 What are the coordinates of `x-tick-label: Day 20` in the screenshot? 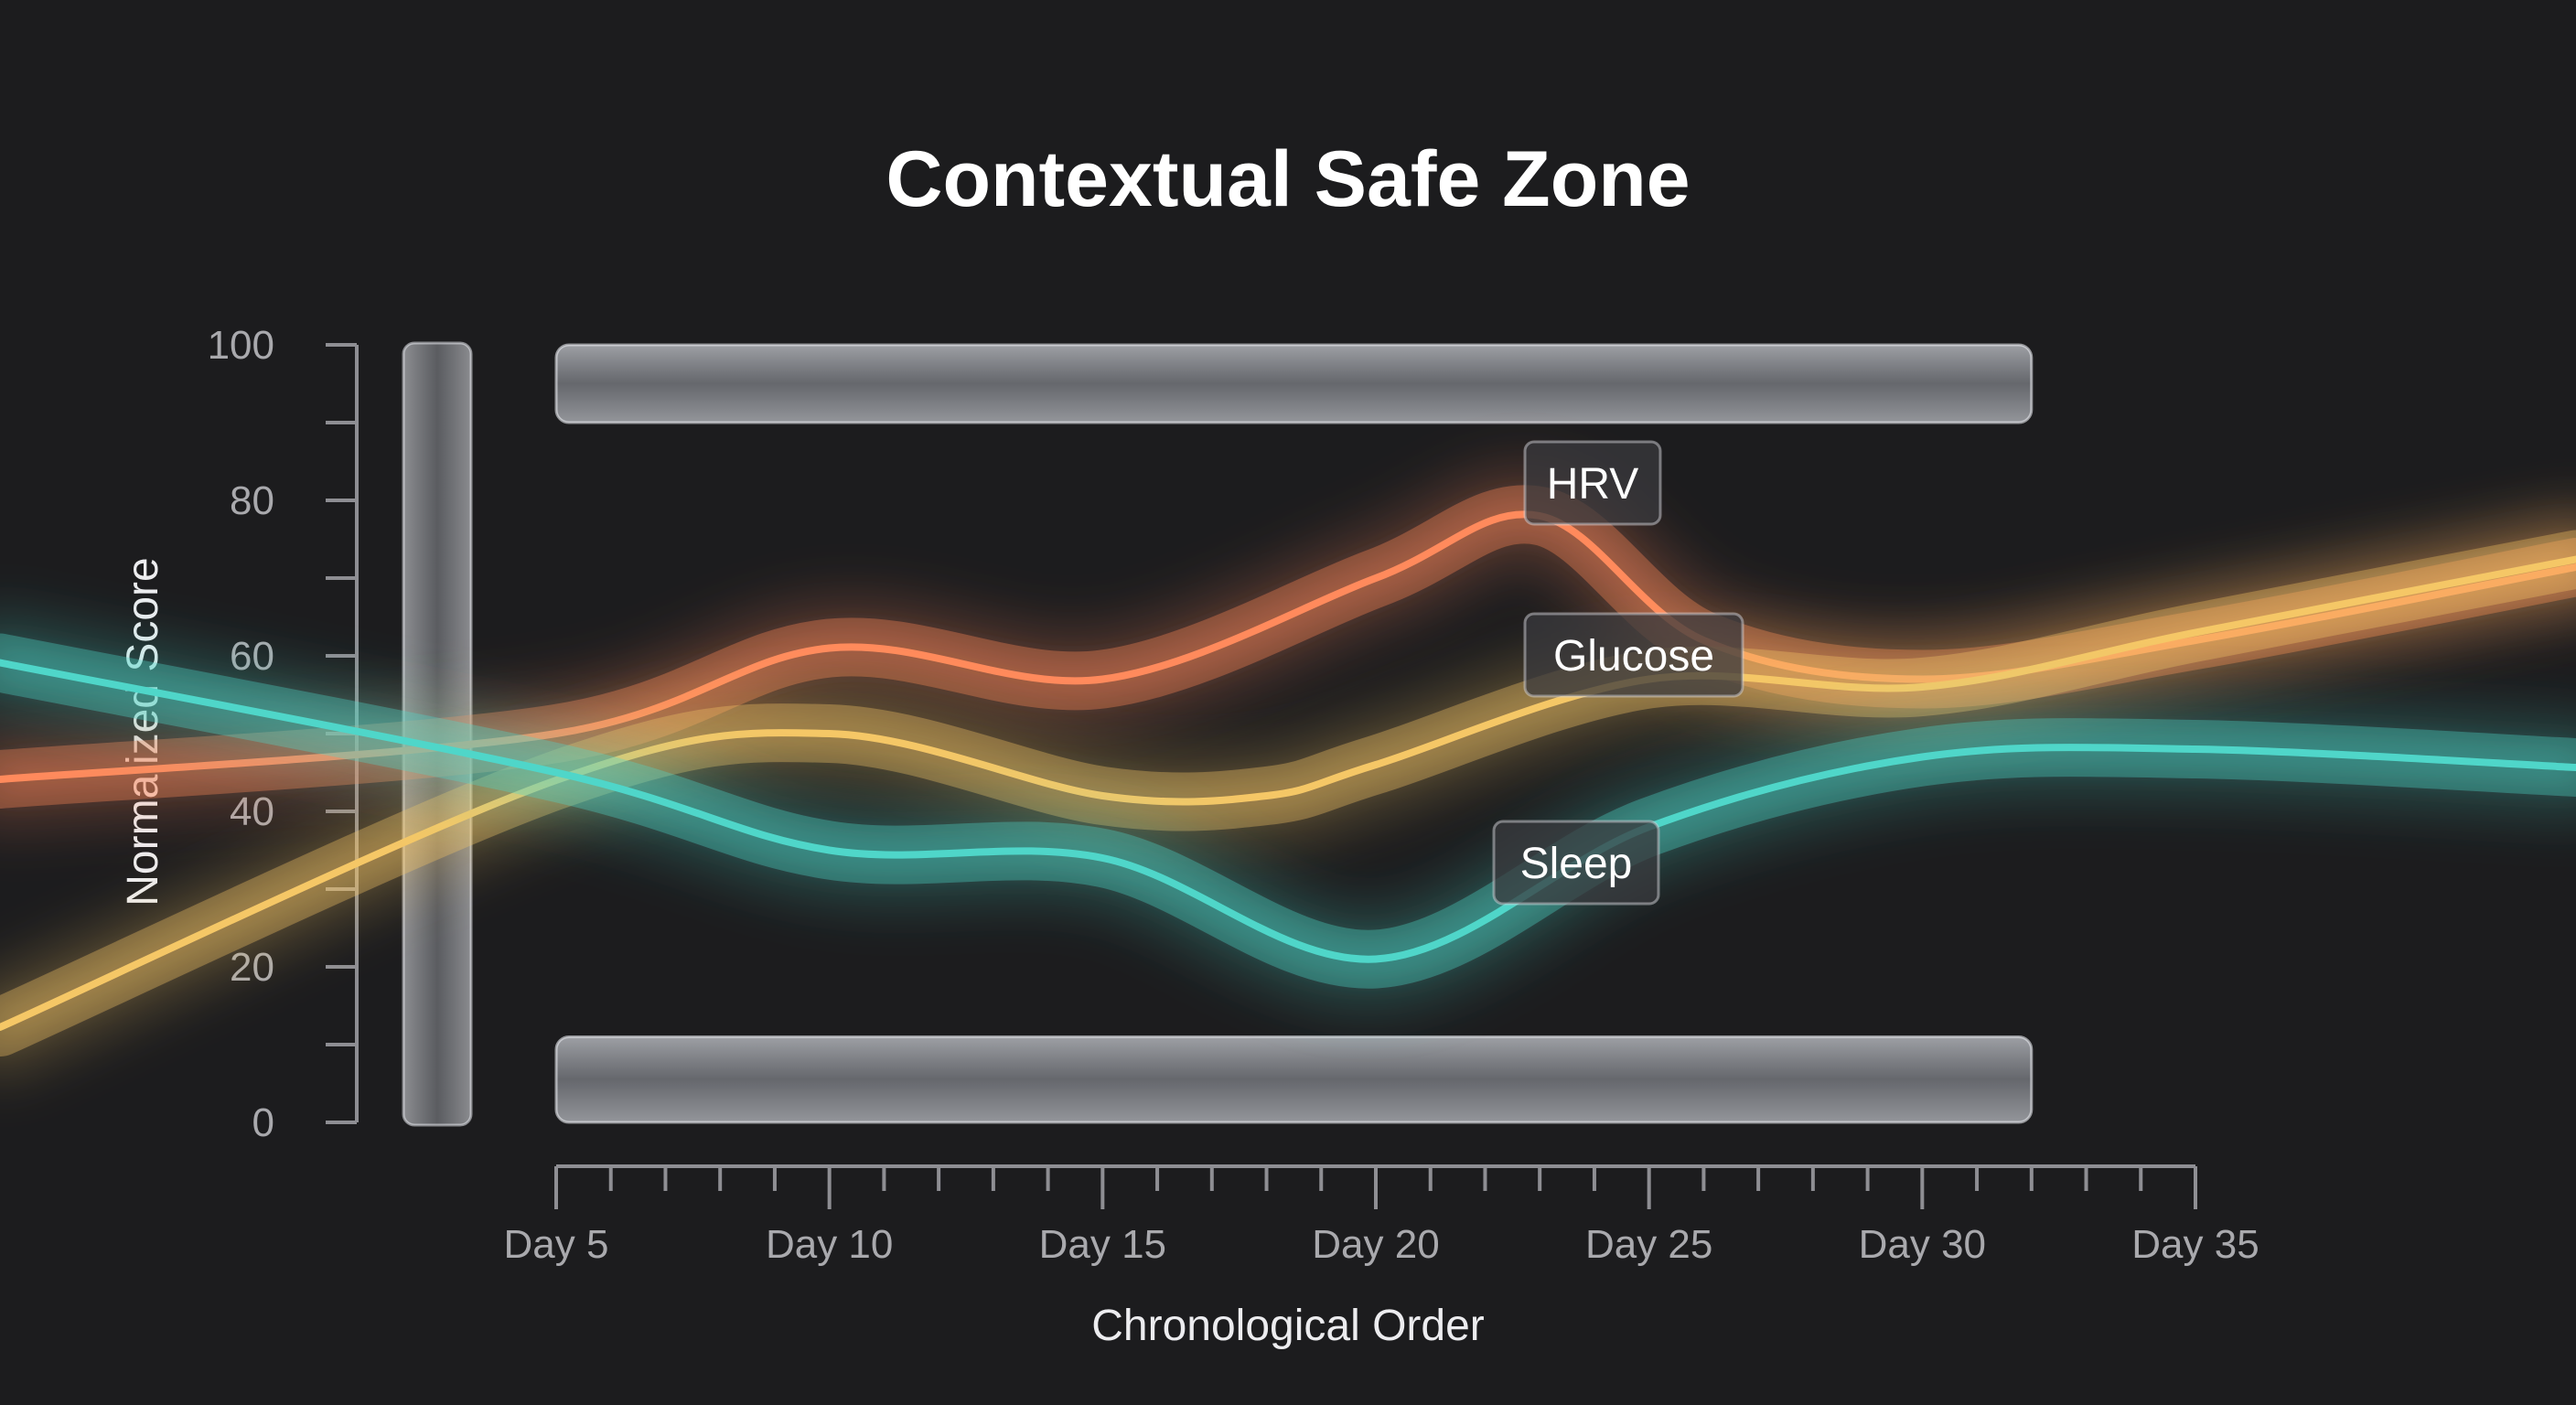 It's located at (1375, 1244).